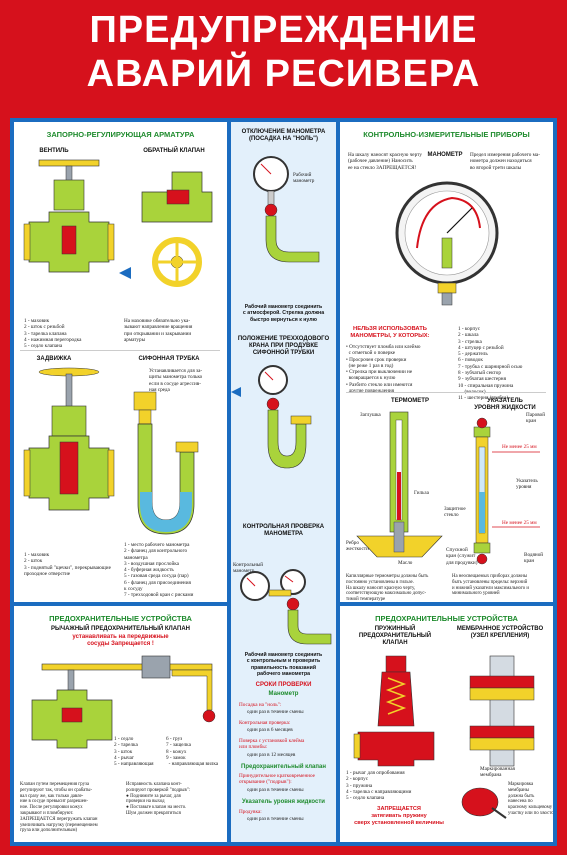 Image resolution: width=567 pixels, height=855 pixels. Describe the element at coordinates (421, 493) in the screenshot. I see `shield-label: Гильза` at that location.